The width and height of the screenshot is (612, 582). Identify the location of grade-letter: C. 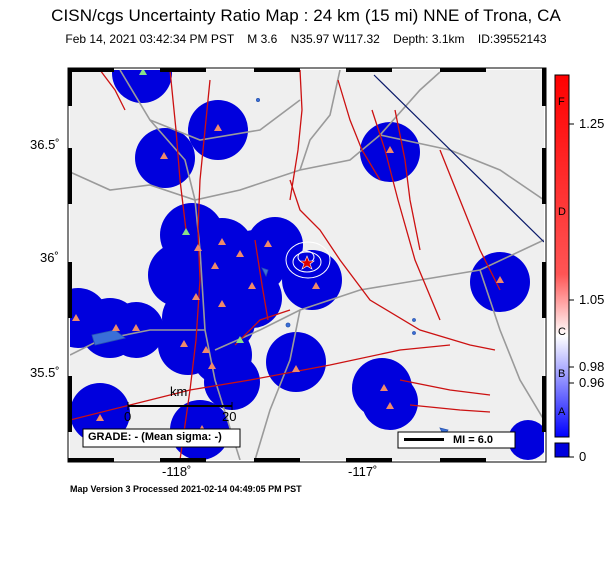
(562, 332).